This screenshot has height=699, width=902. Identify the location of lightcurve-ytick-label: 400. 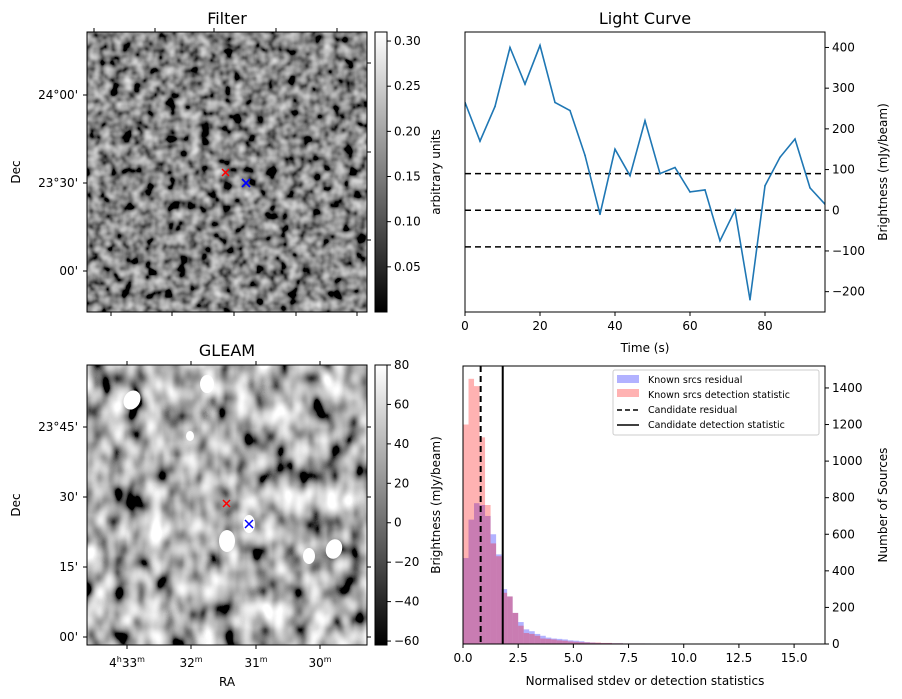
(843, 47).